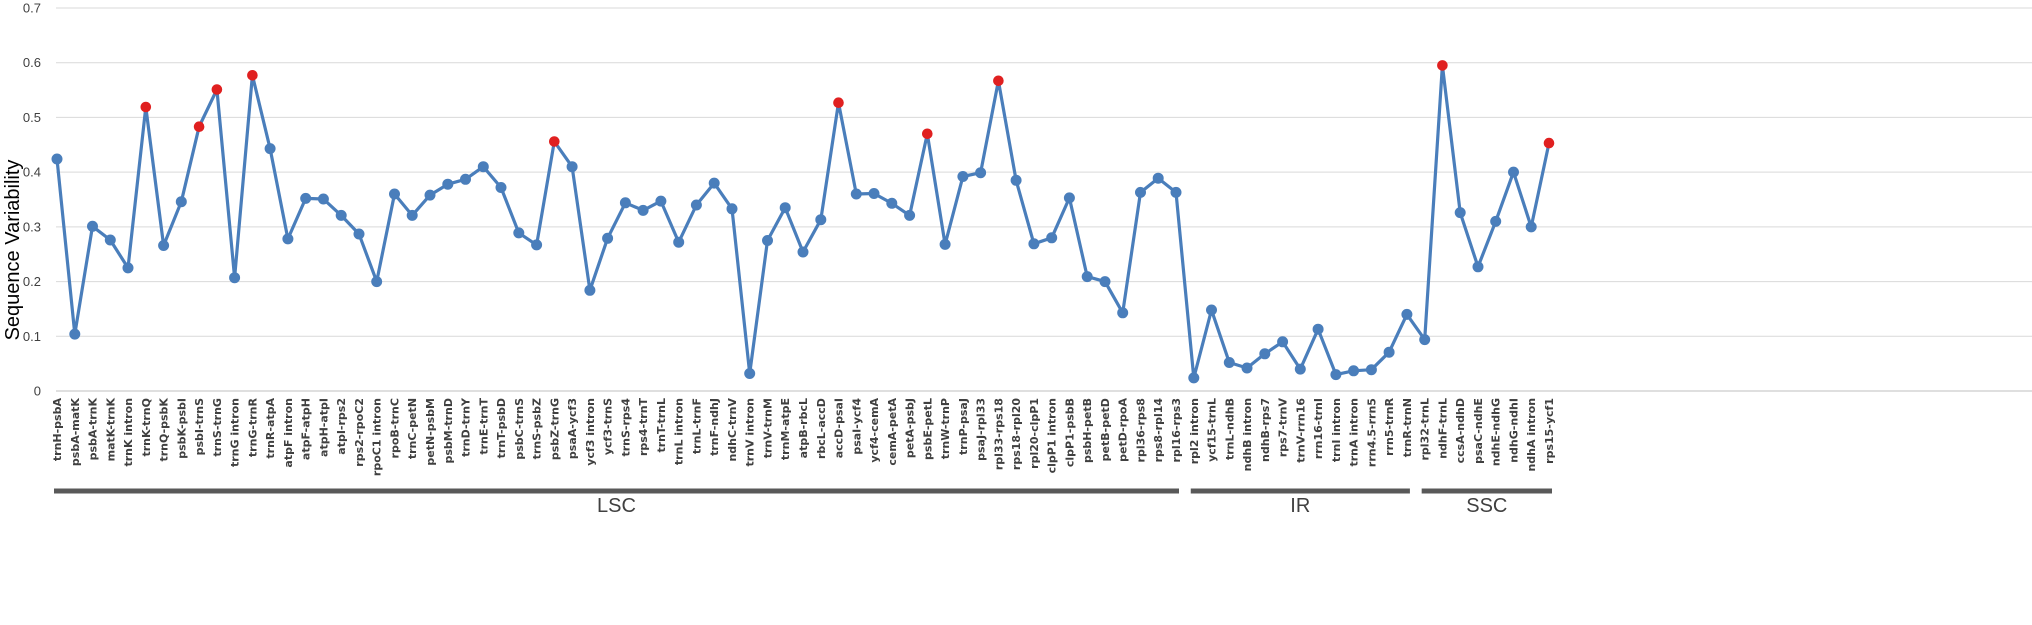 The width and height of the screenshot is (2032, 625). Describe the element at coordinates (199, 426) in the screenshot. I see `x-tick-label: psbI-trnS` at that location.